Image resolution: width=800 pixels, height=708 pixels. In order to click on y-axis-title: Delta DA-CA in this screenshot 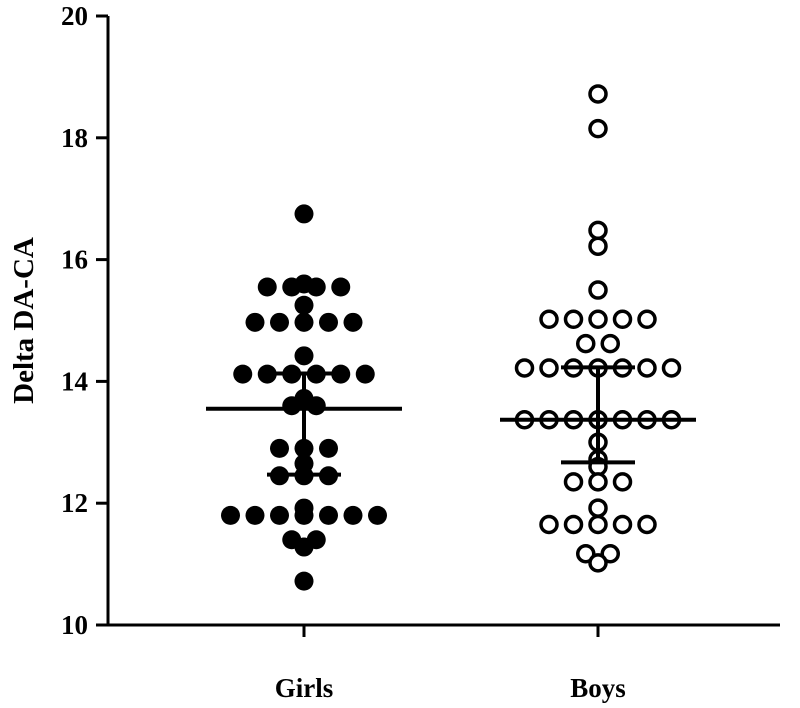, I will do `click(24, 320)`.